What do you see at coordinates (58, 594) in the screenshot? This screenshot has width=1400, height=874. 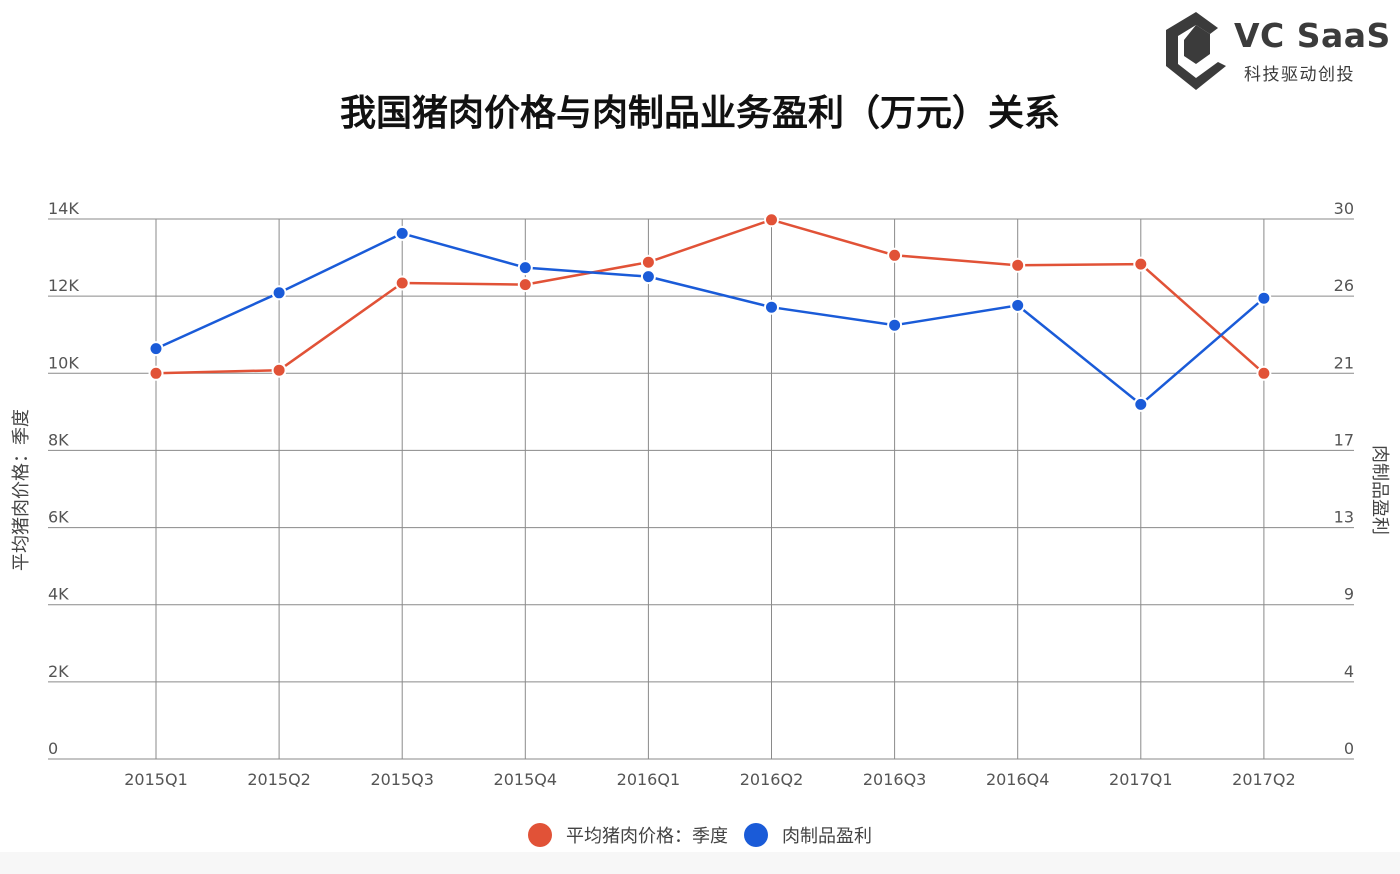 I see `y-tick-label: 4K` at bounding box center [58, 594].